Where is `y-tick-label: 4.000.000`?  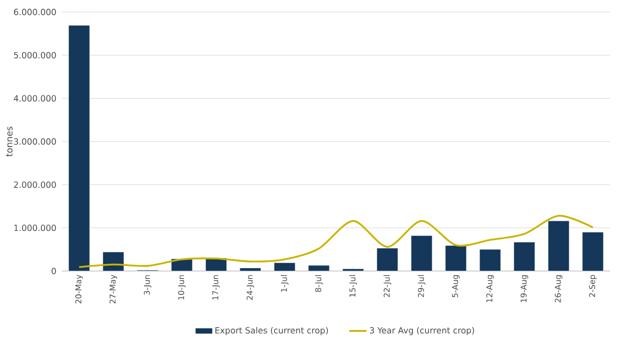 y-tick-label: 4.000.000 is located at coordinates (35, 98).